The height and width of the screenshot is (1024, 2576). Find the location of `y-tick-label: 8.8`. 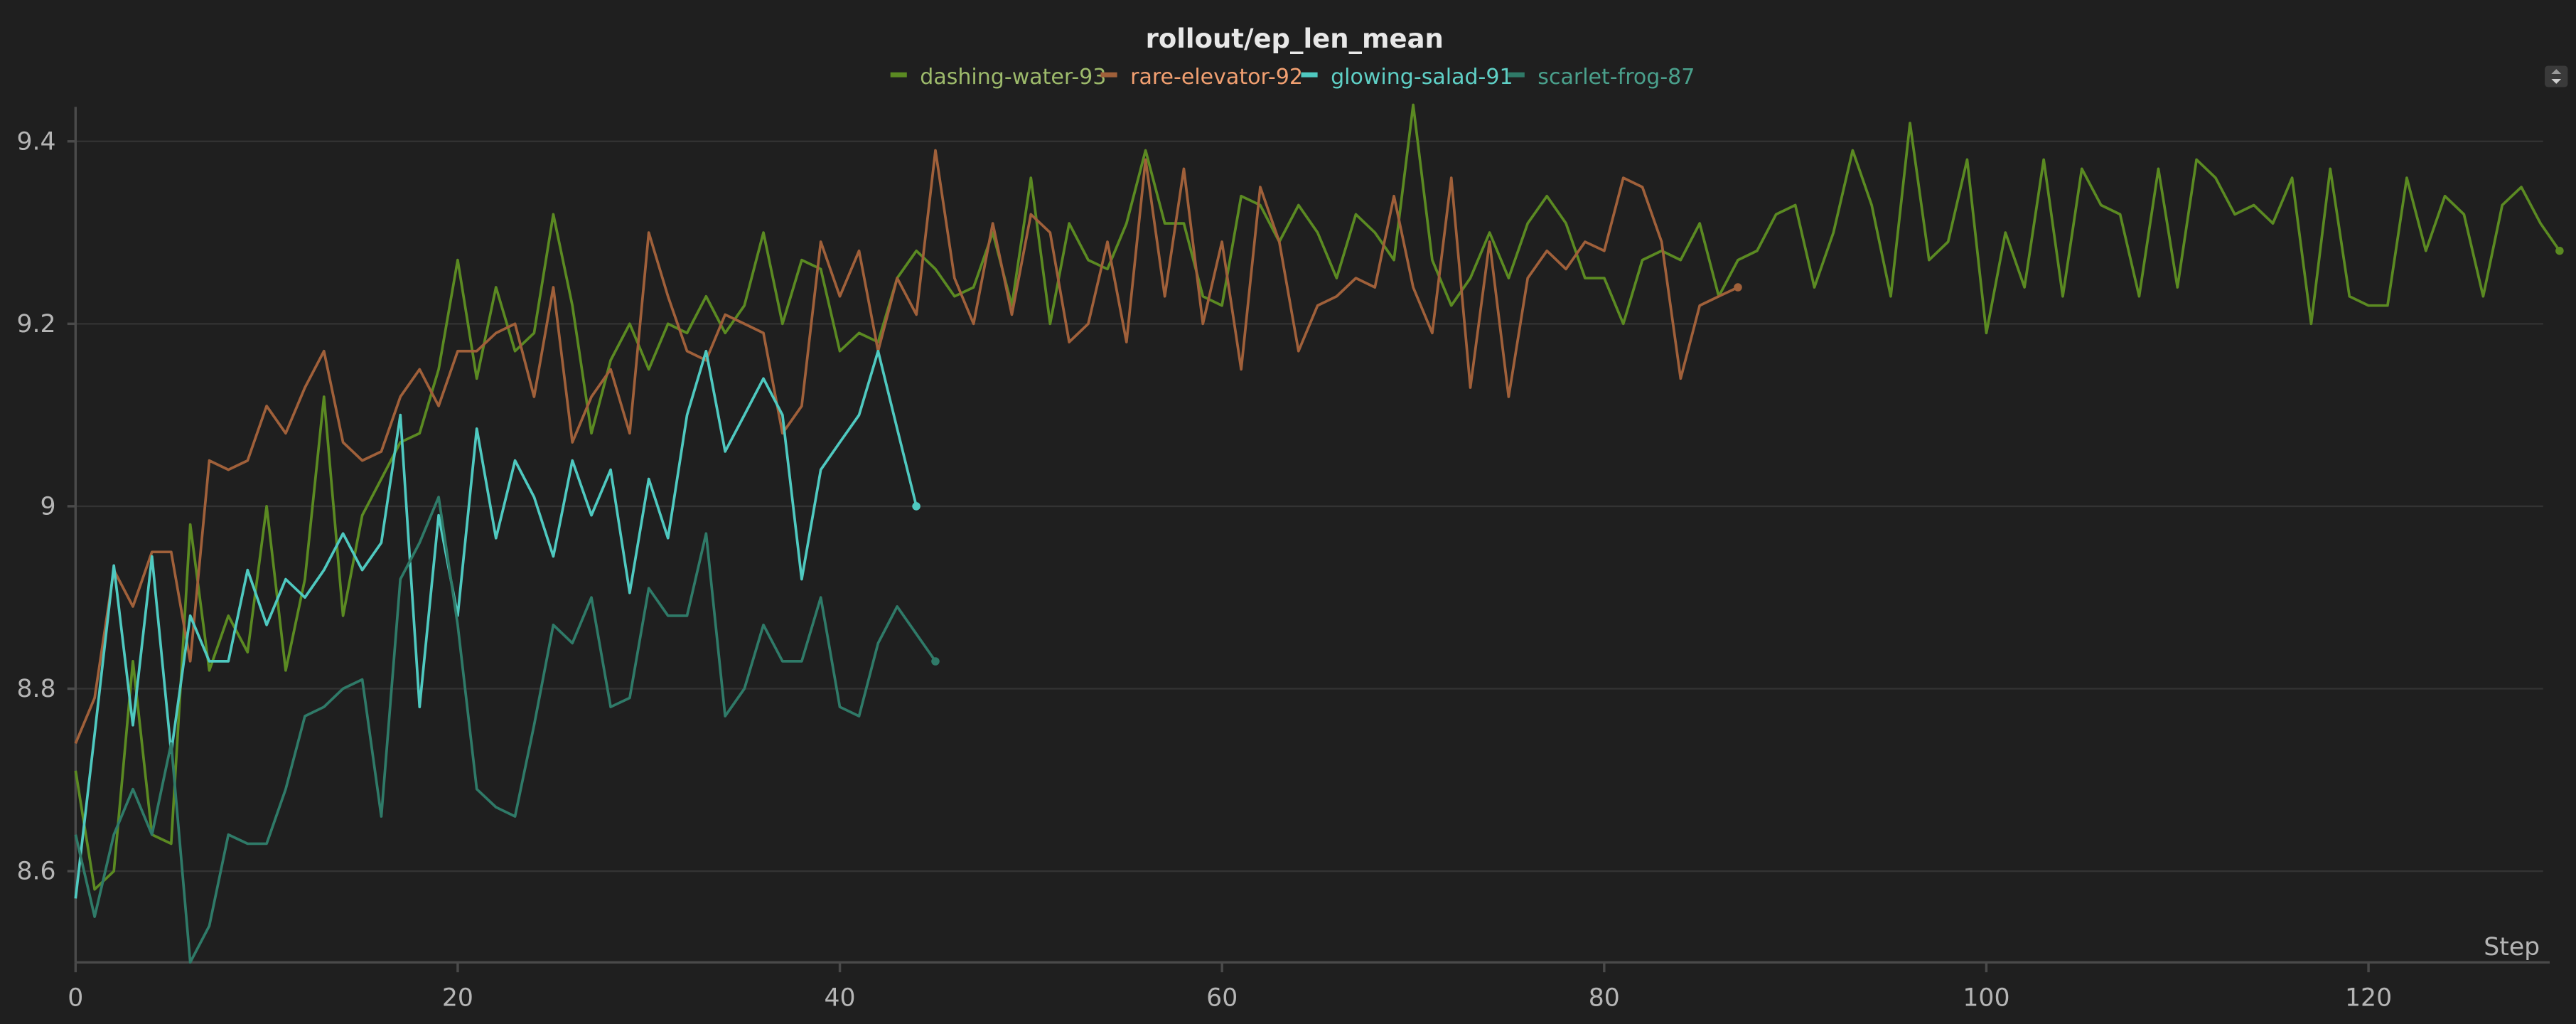

y-tick-label: 8.8 is located at coordinates (35, 689).